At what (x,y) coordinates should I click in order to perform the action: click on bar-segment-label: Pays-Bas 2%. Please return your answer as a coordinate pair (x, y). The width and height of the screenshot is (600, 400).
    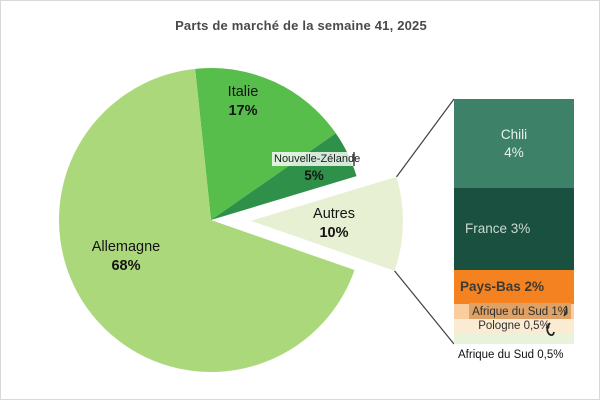
    Looking at the image, I should click on (502, 286).